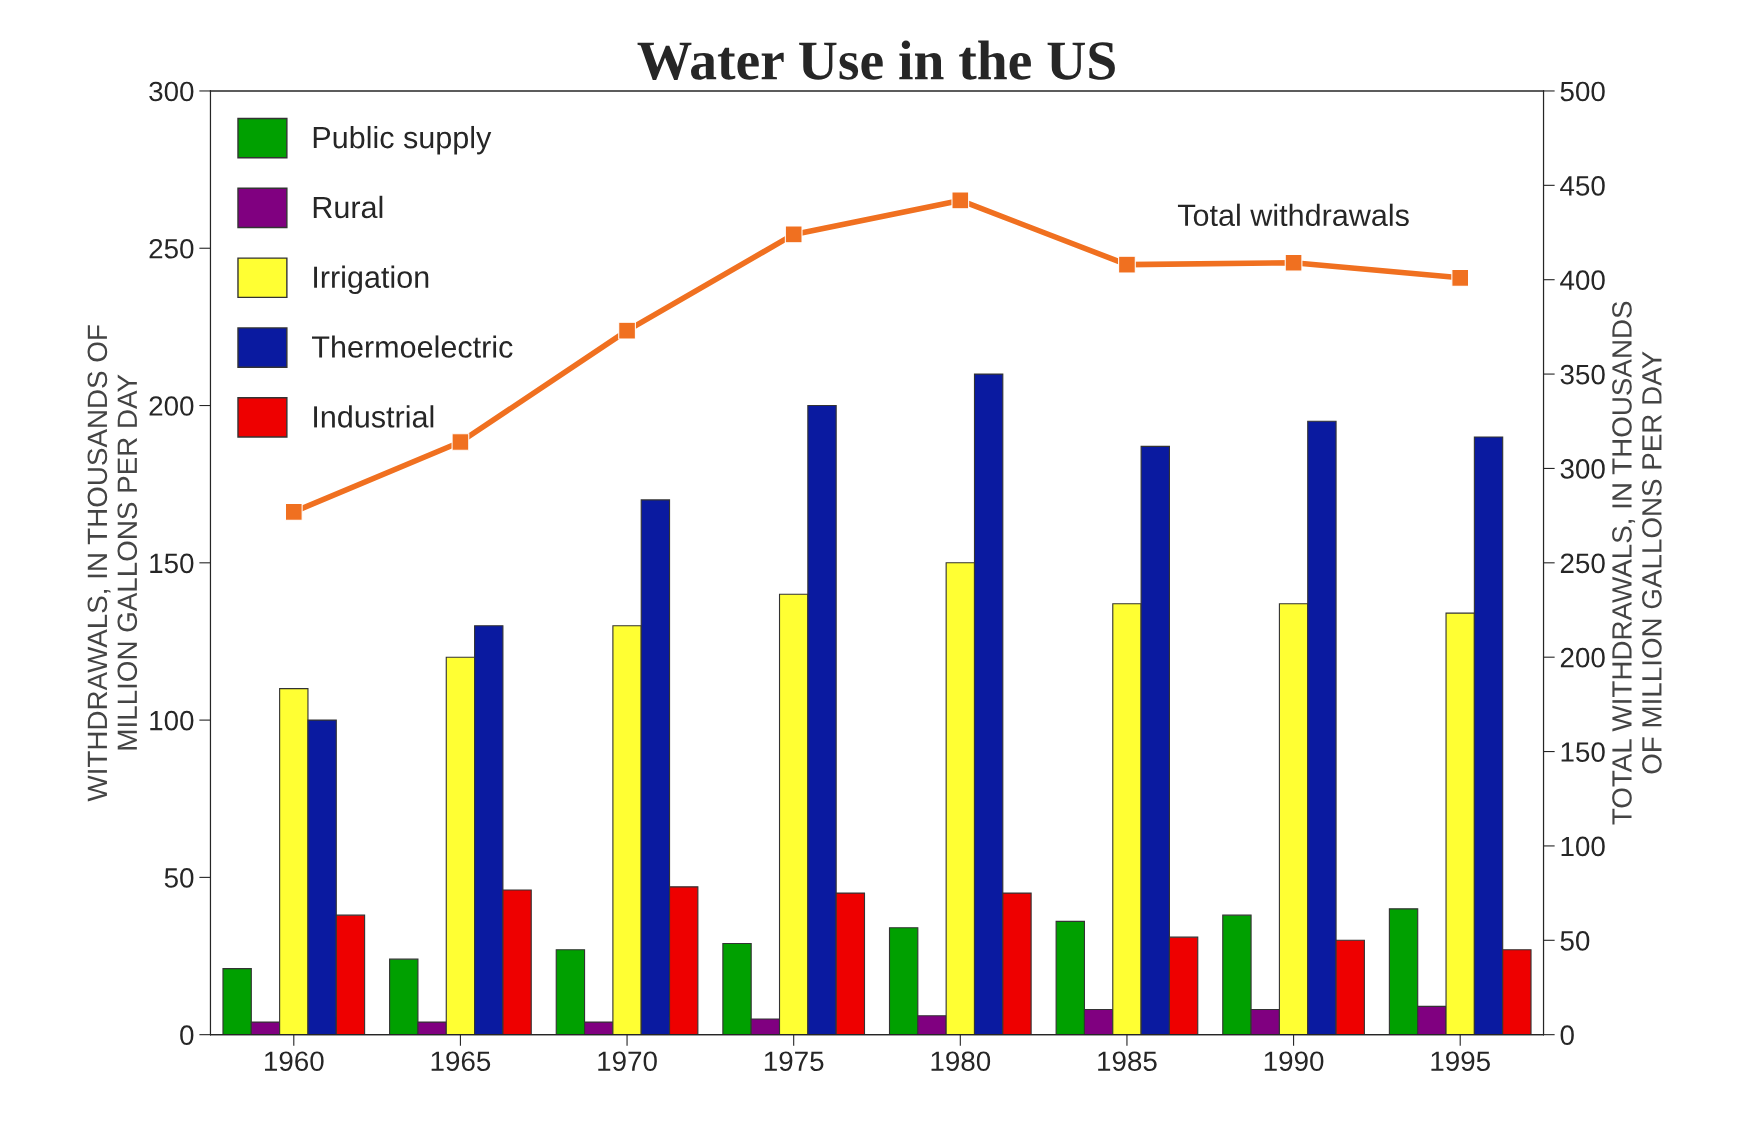 The height and width of the screenshot is (1137, 1754). I want to click on x-tick-label: 1970, so click(627, 1061).